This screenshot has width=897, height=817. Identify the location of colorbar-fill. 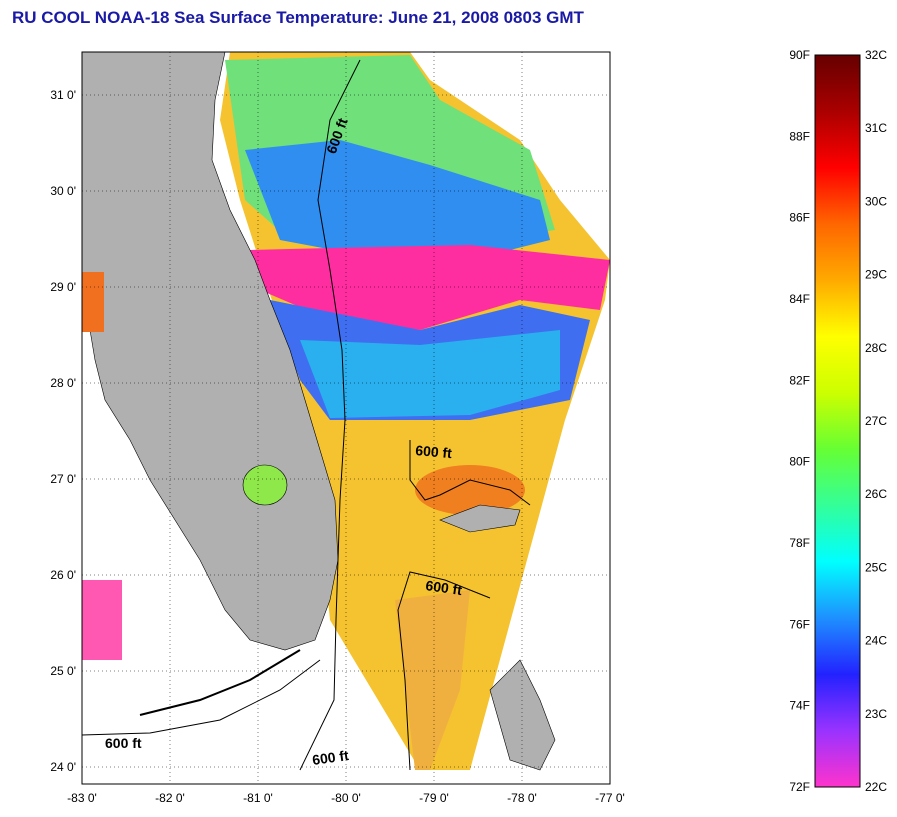
(837, 421).